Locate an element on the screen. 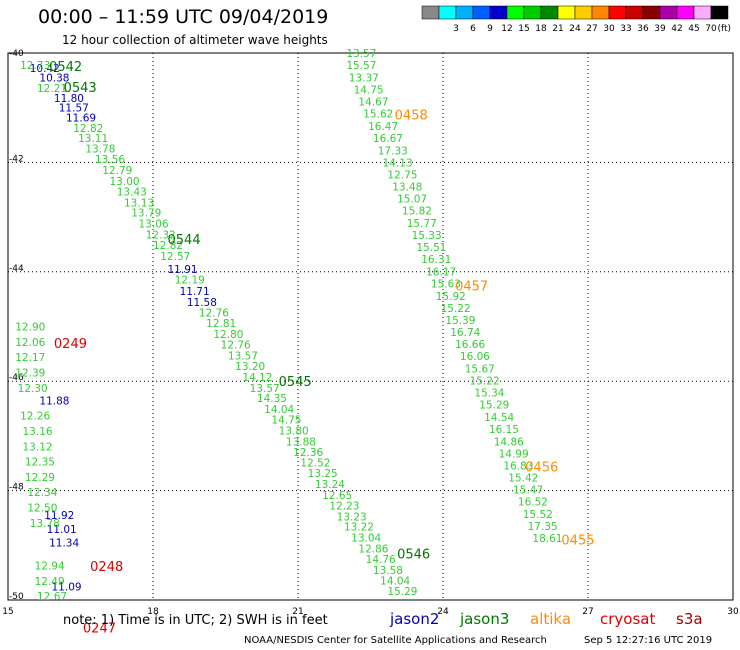 Image resolution: width=740 pixels, height=650 pixels. swh-value-jason3: 15.29 is located at coordinates (402, 592).